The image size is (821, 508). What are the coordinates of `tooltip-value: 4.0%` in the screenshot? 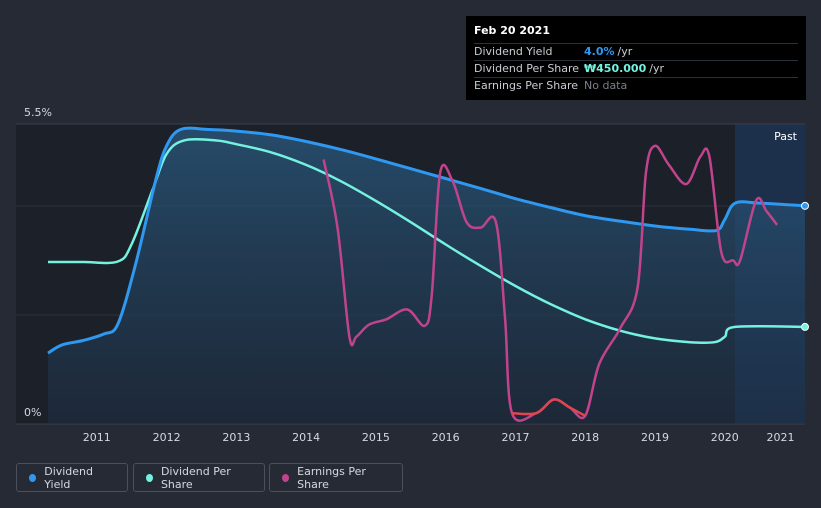 It's located at (599, 51).